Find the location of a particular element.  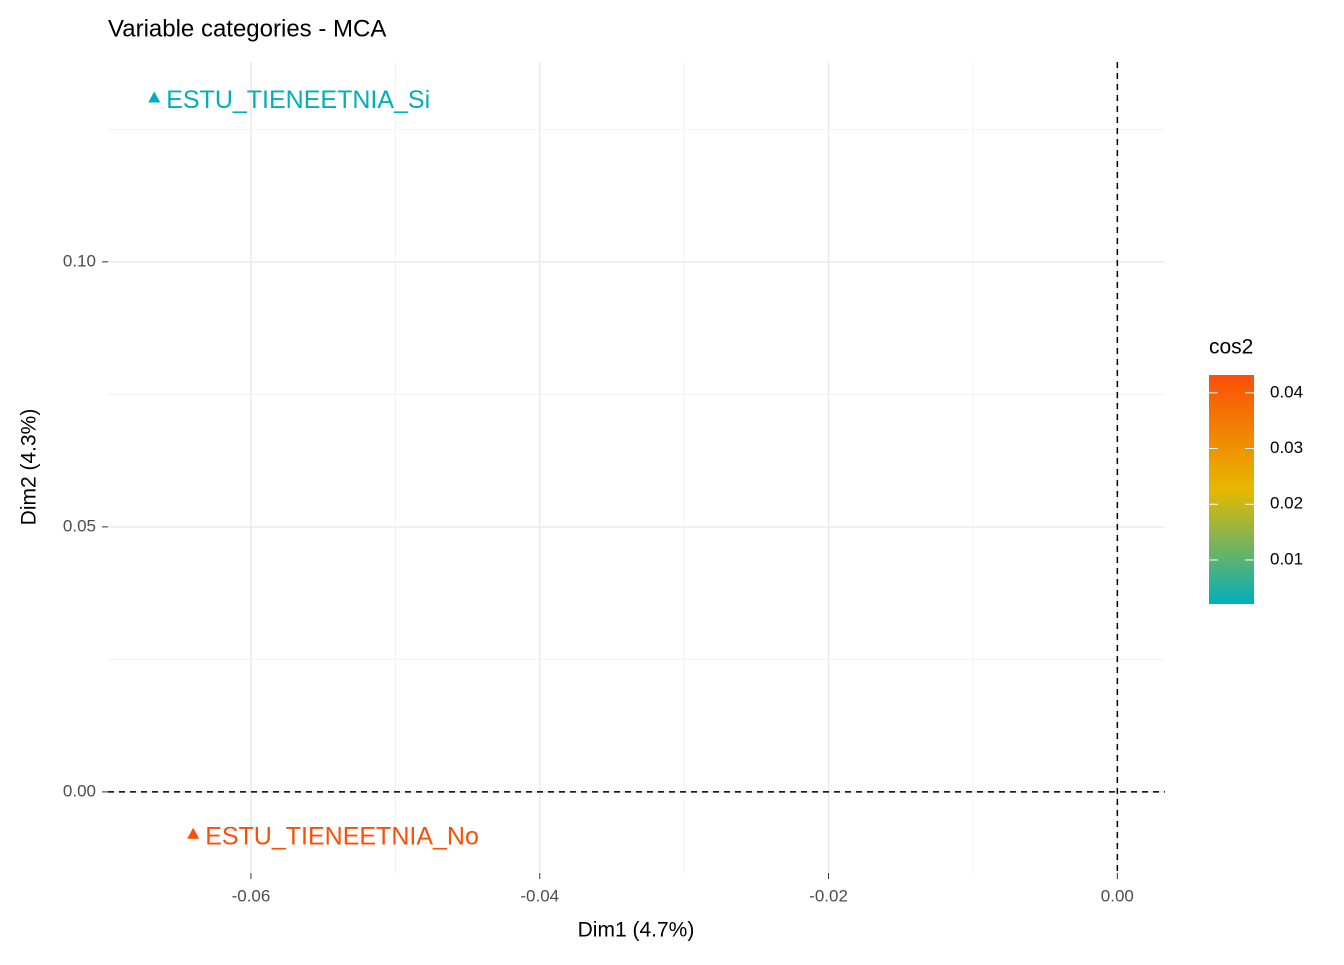

colorbar is located at coordinates (1231, 489).